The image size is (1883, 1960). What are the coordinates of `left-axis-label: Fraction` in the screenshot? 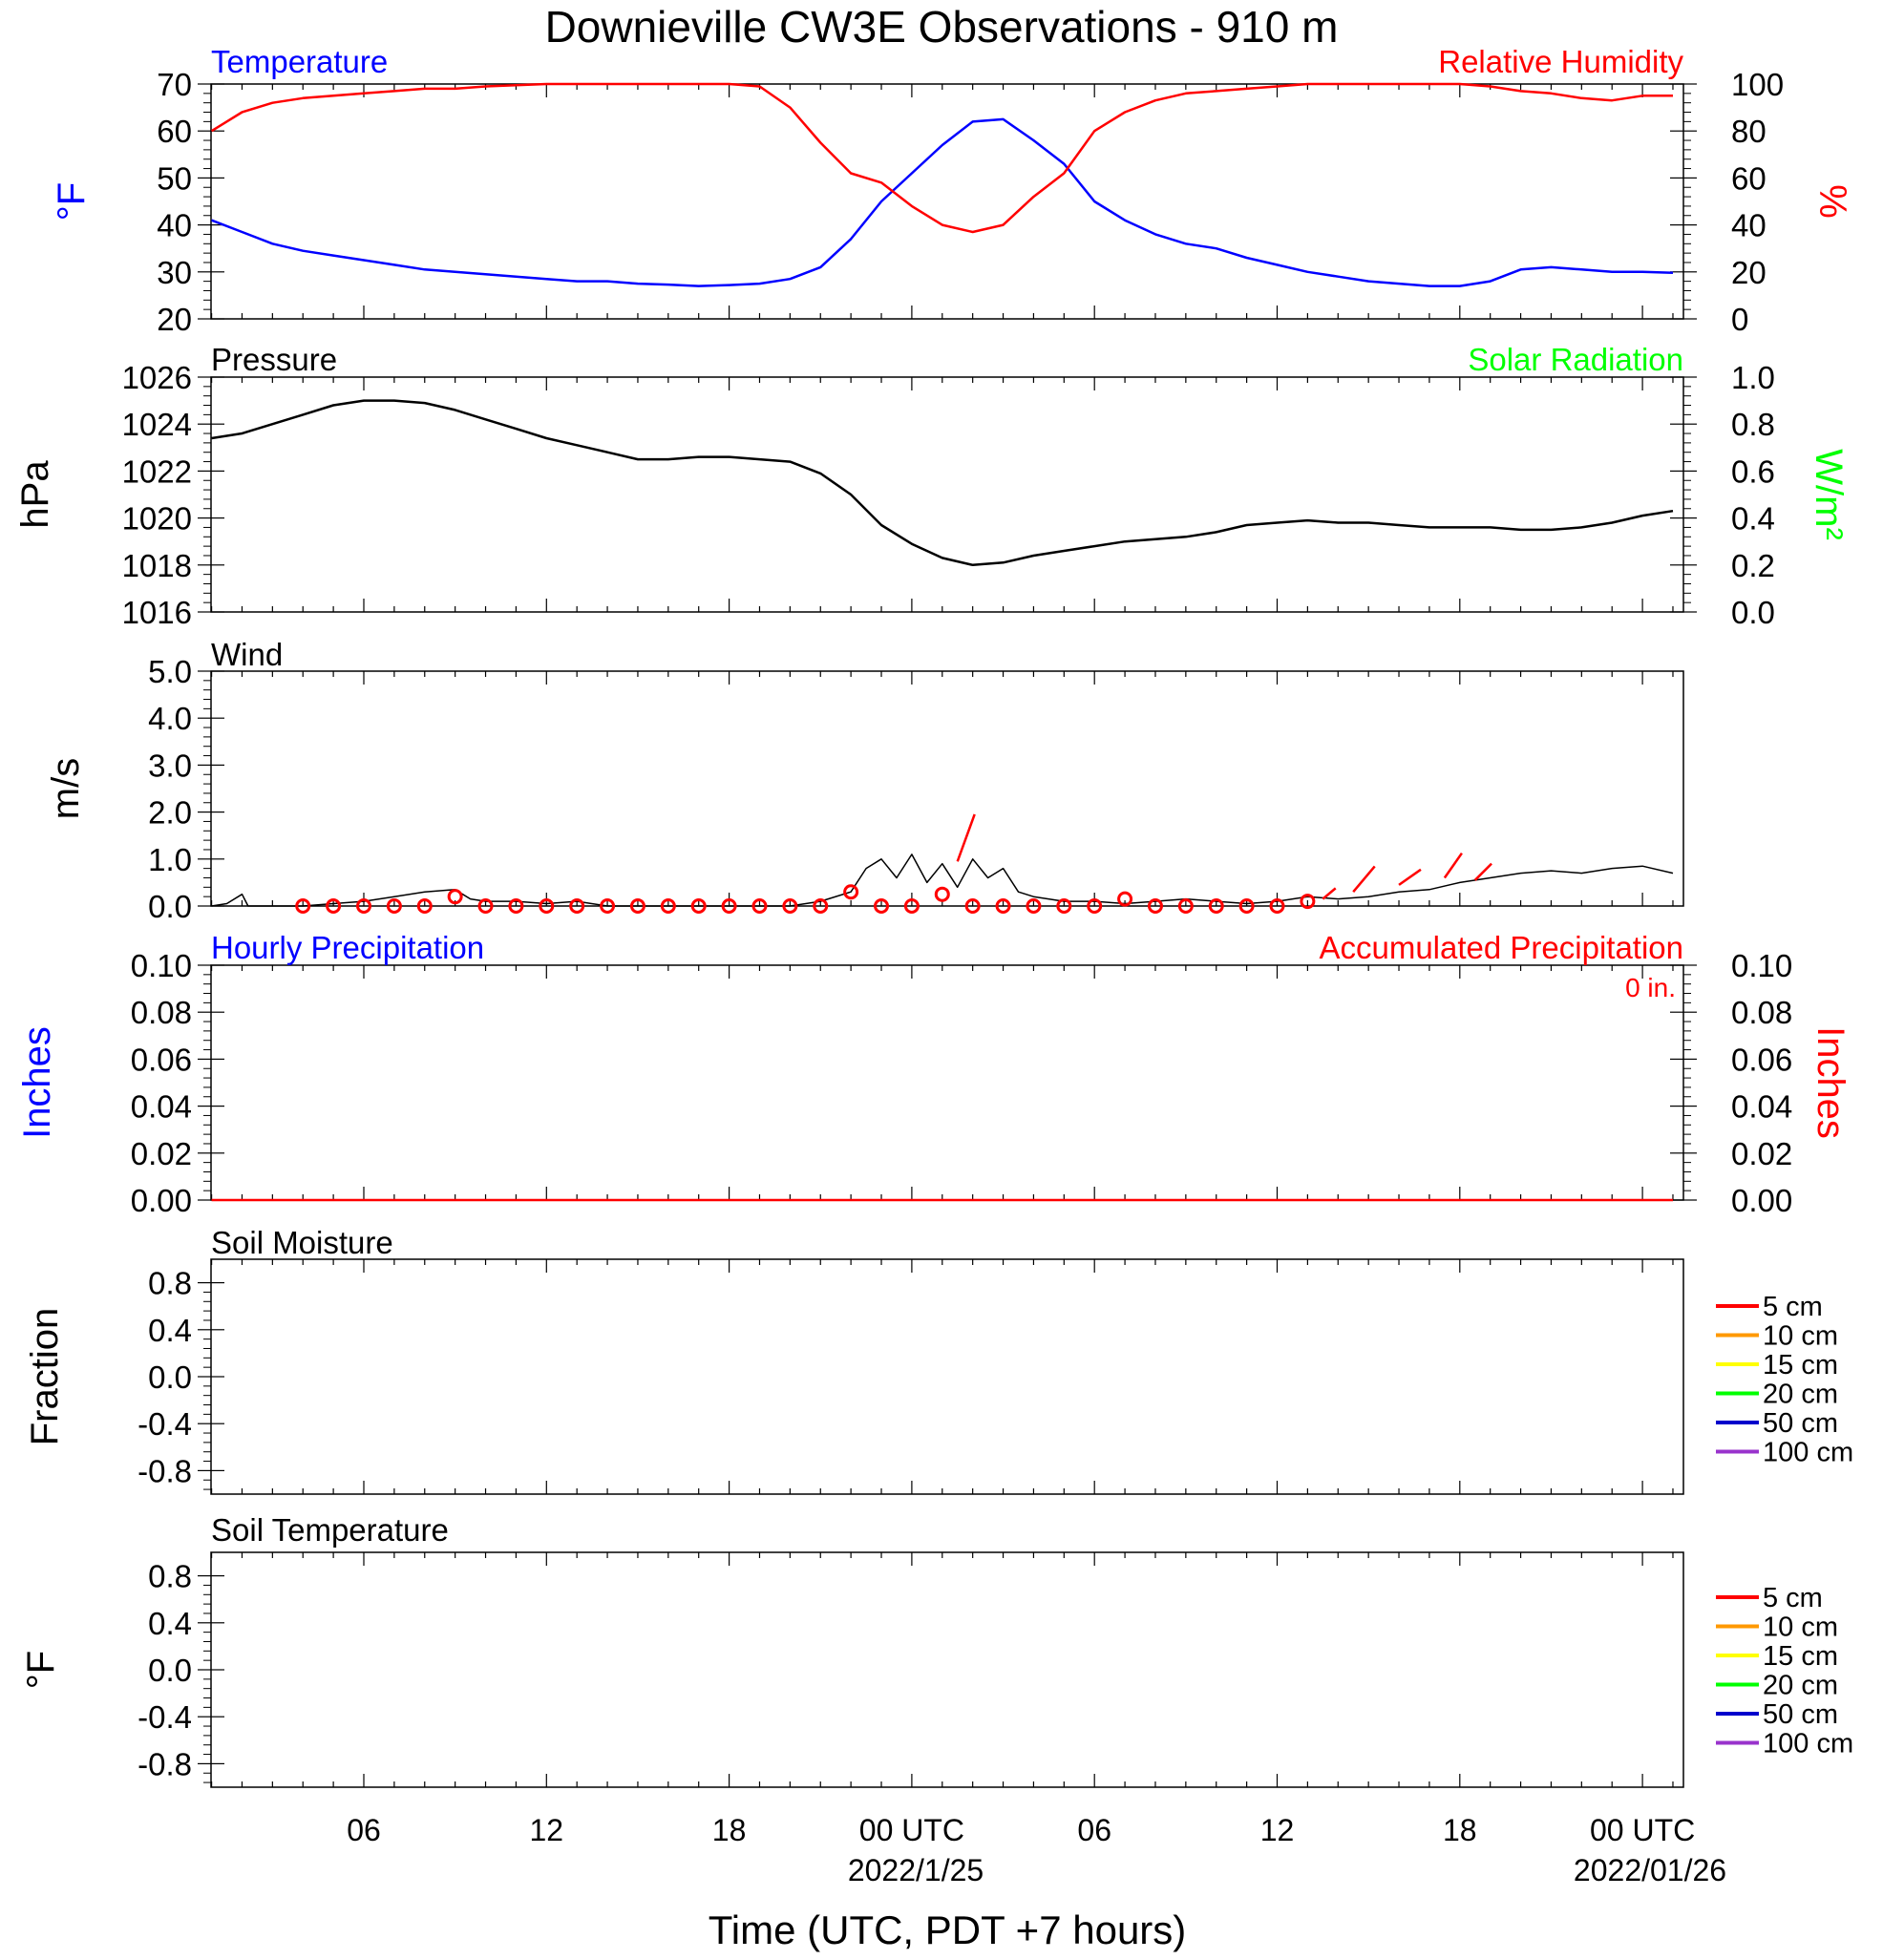 It's located at (45, 1377).